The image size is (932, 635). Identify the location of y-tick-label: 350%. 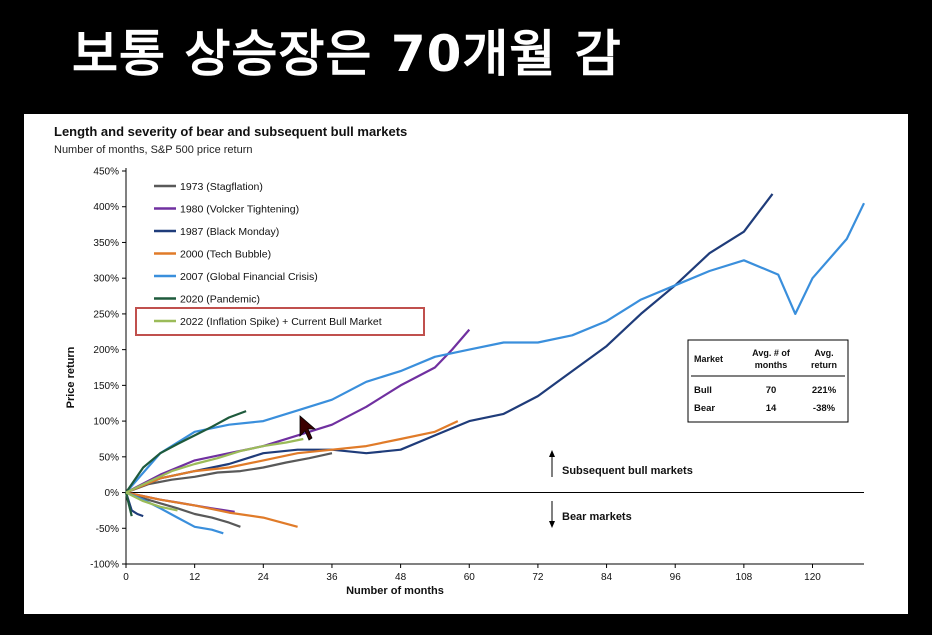
(106, 243).